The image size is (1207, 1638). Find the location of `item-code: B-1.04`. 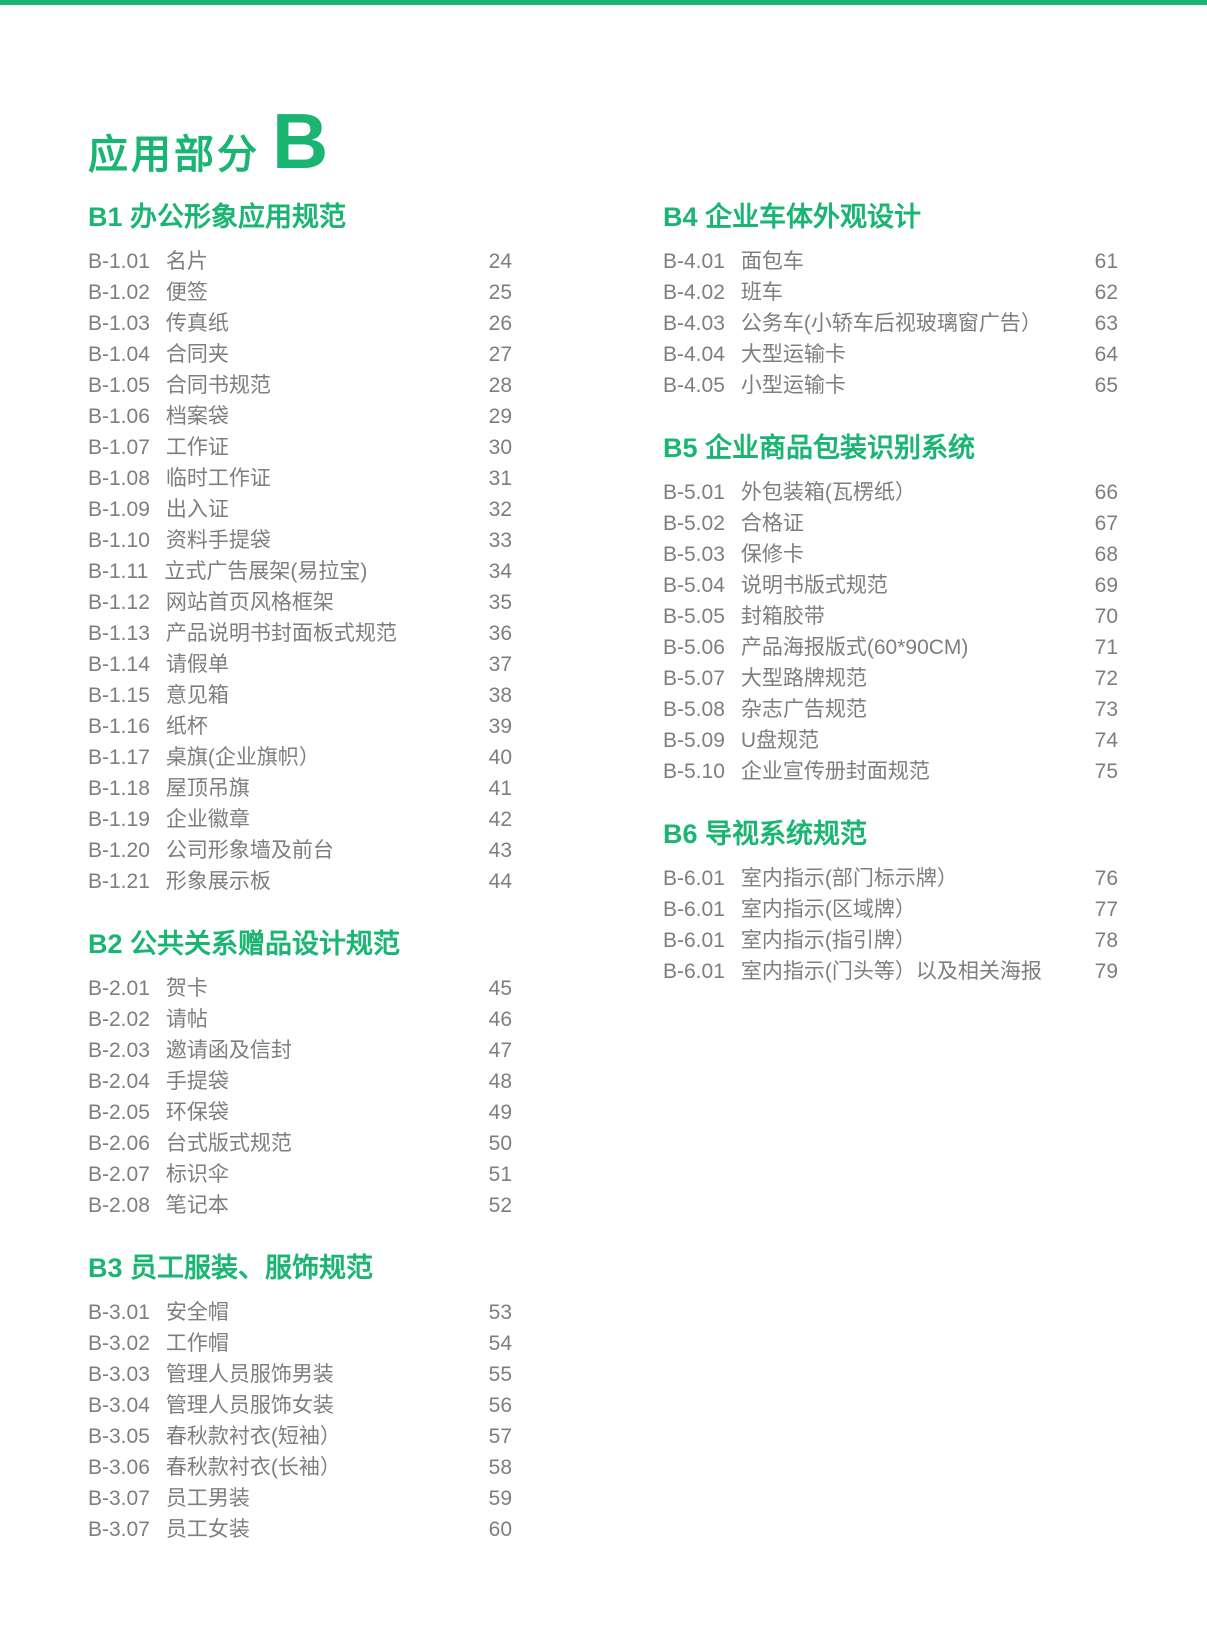

item-code: B-1.04 is located at coordinates (119, 354).